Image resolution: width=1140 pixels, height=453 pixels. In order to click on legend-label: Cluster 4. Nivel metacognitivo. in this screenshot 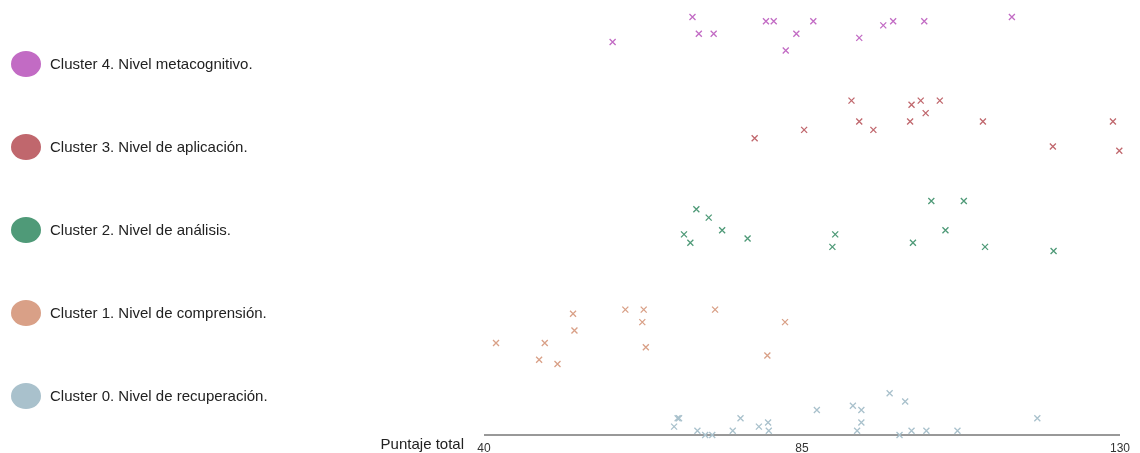, I will do `click(151, 63)`.